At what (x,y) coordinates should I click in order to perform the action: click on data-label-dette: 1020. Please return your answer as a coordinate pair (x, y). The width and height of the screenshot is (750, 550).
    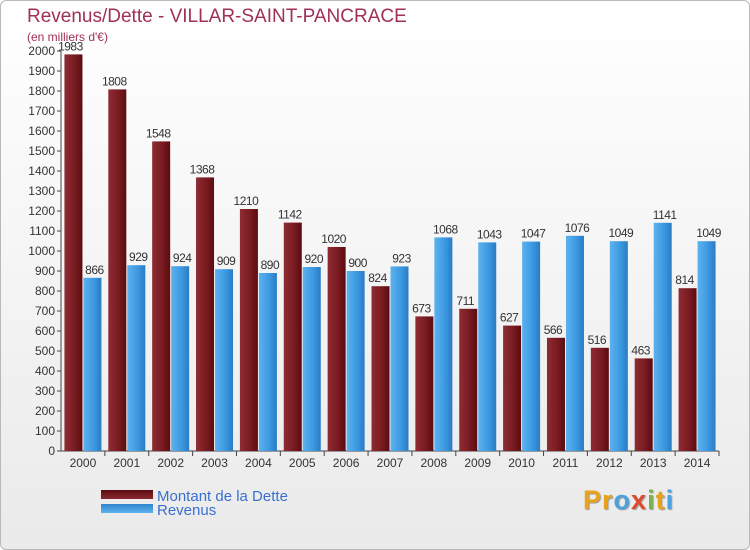
    Looking at the image, I should click on (334, 239).